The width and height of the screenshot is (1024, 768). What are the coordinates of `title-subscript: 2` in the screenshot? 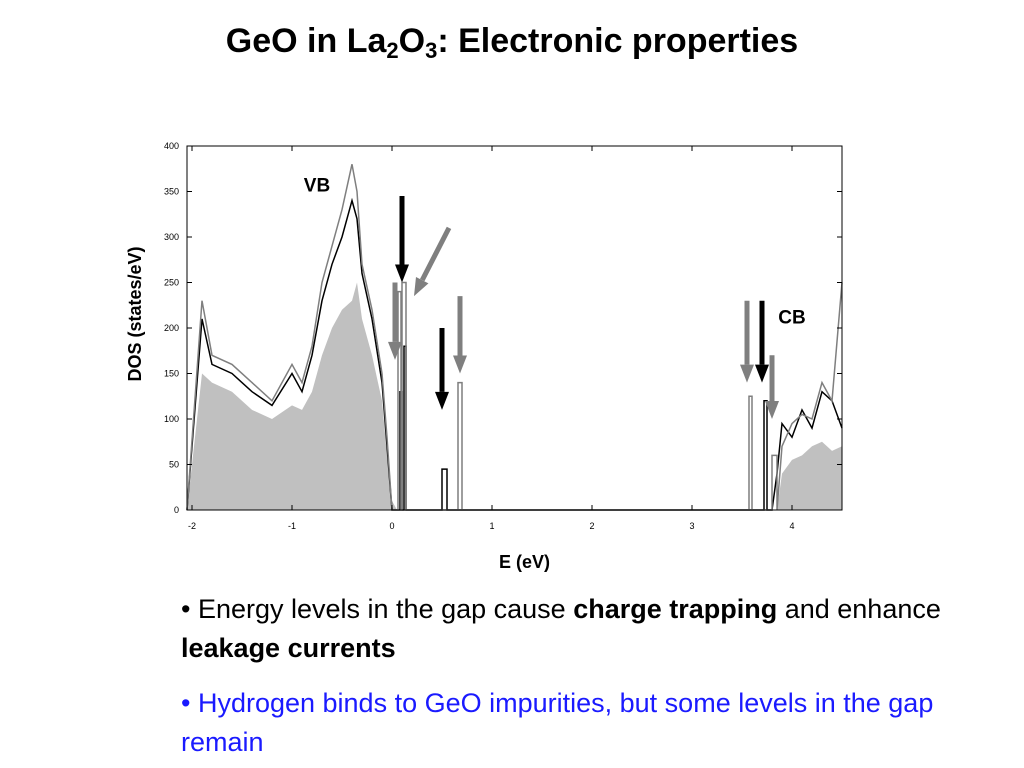 It's located at (392, 50).